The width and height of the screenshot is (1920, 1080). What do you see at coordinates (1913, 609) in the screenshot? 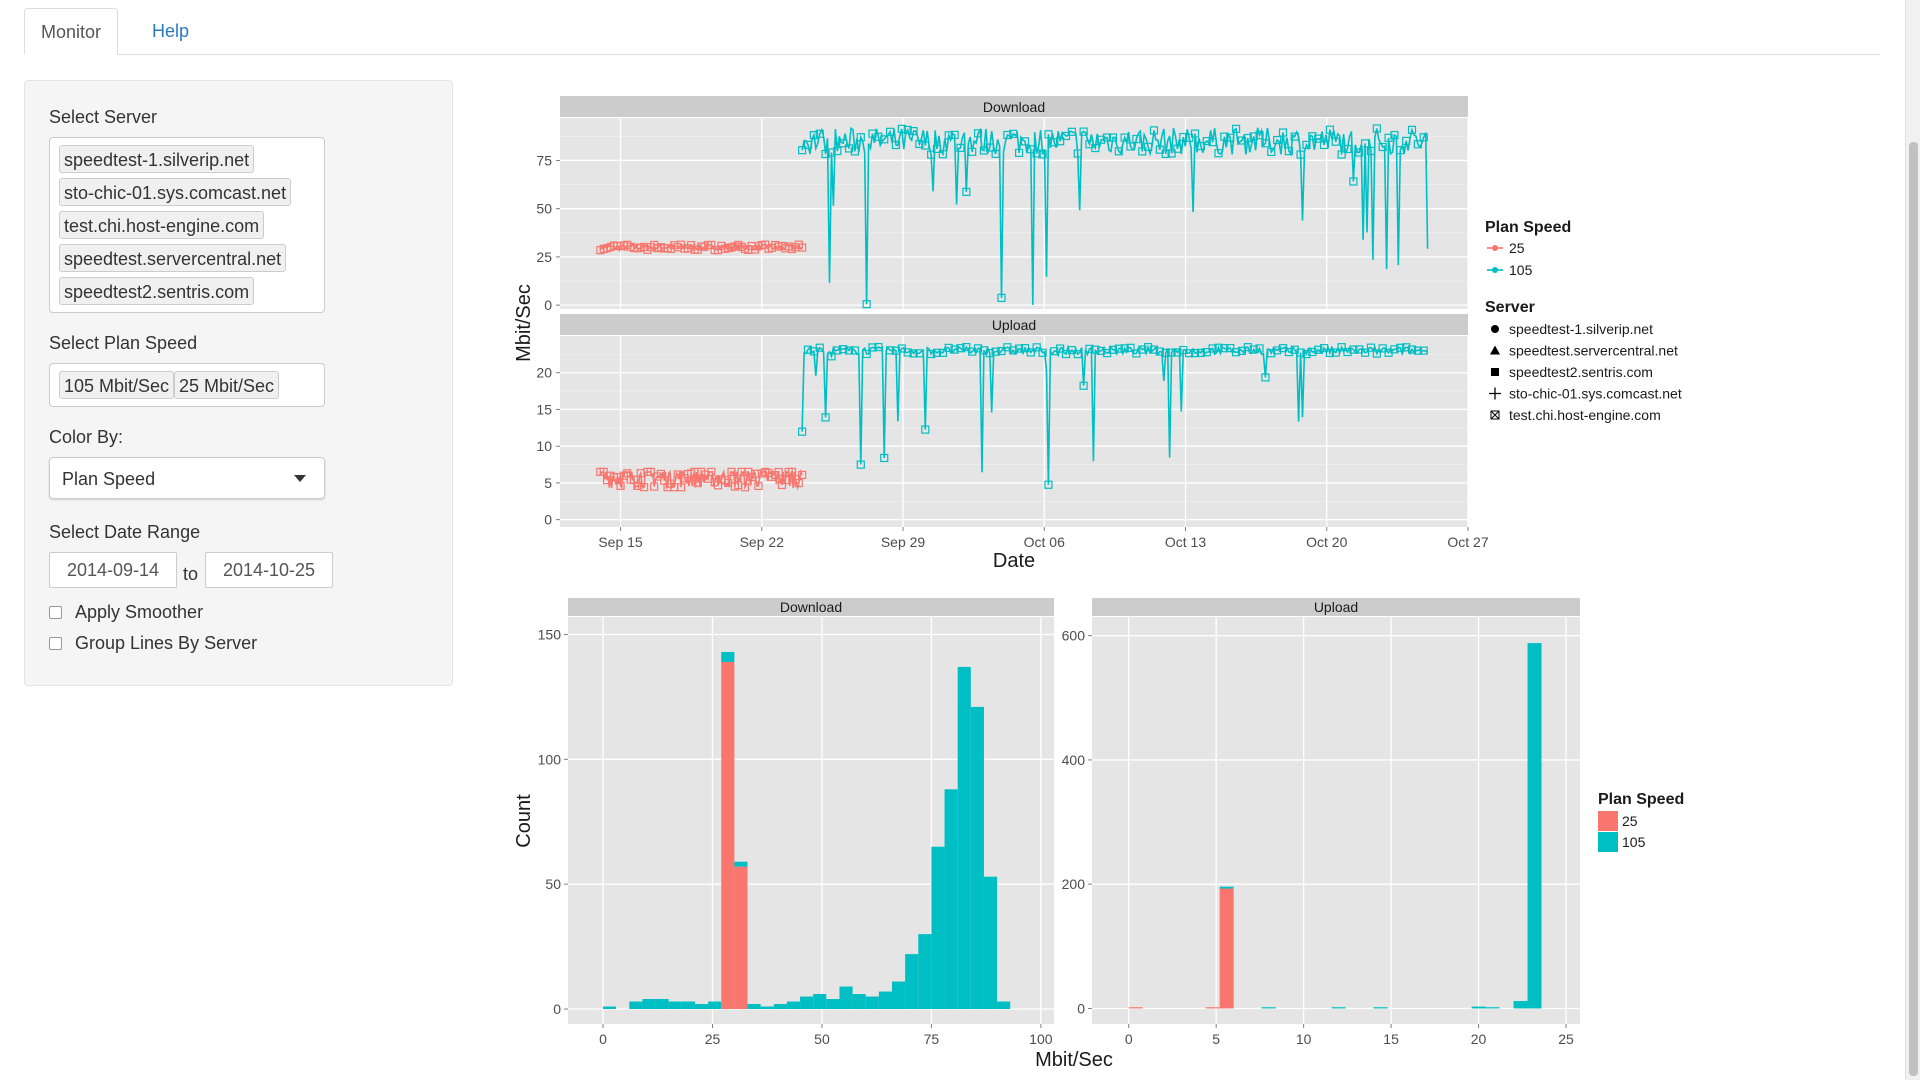
I see `scrollbar-thumb` at bounding box center [1913, 609].